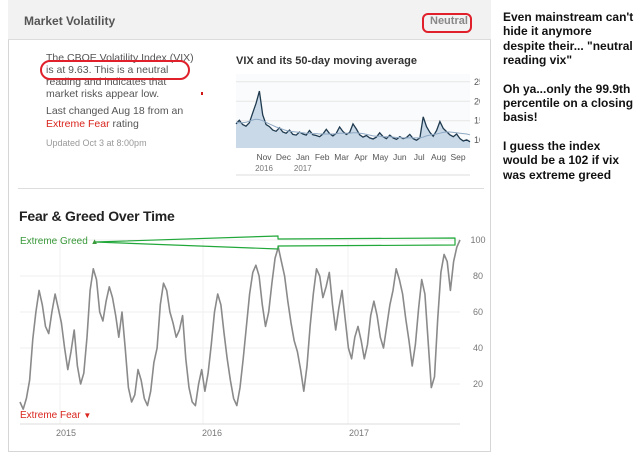 The image size is (640, 458). Describe the element at coordinates (264, 157) in the screenshot. I see `vix-x-tick-label: Nov` at that location.